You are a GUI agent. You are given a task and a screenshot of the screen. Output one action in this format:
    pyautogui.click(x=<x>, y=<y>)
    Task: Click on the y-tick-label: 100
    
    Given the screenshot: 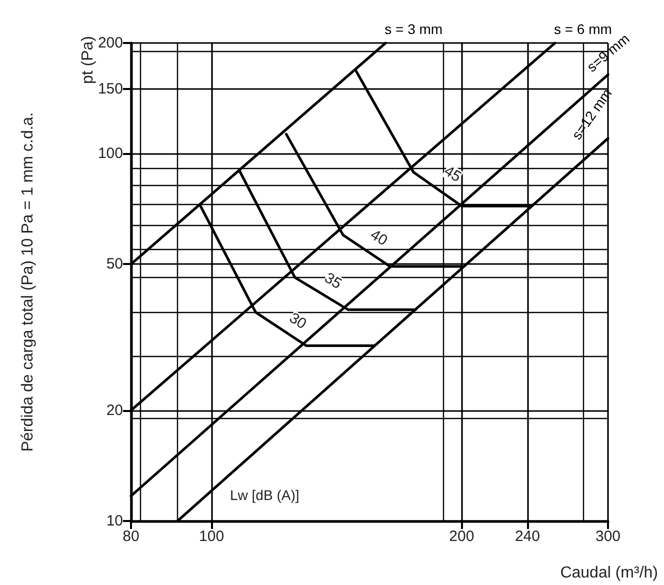 What is the action you would take?
    pyautogui.click(x=110, y=153)
    